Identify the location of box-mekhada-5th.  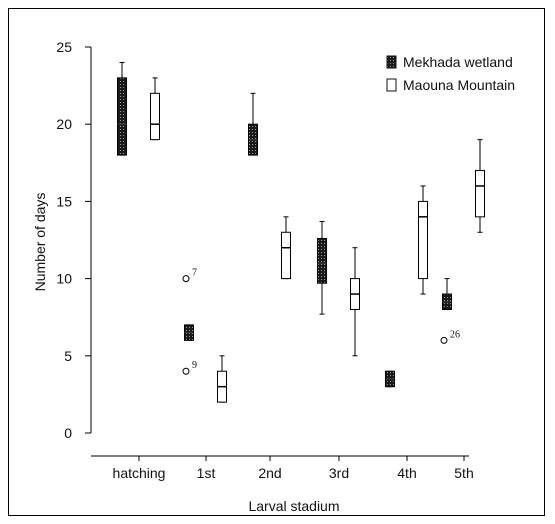
(447, 294).